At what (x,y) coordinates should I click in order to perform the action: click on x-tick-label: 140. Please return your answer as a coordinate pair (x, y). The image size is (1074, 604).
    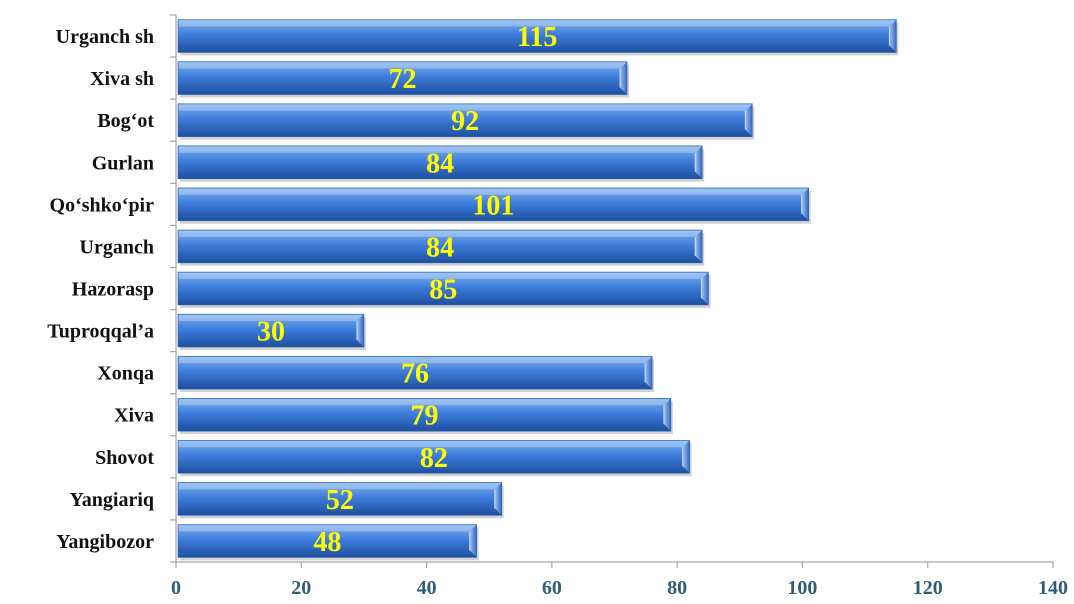
    Looking at the image, I should click on (1053, 588).